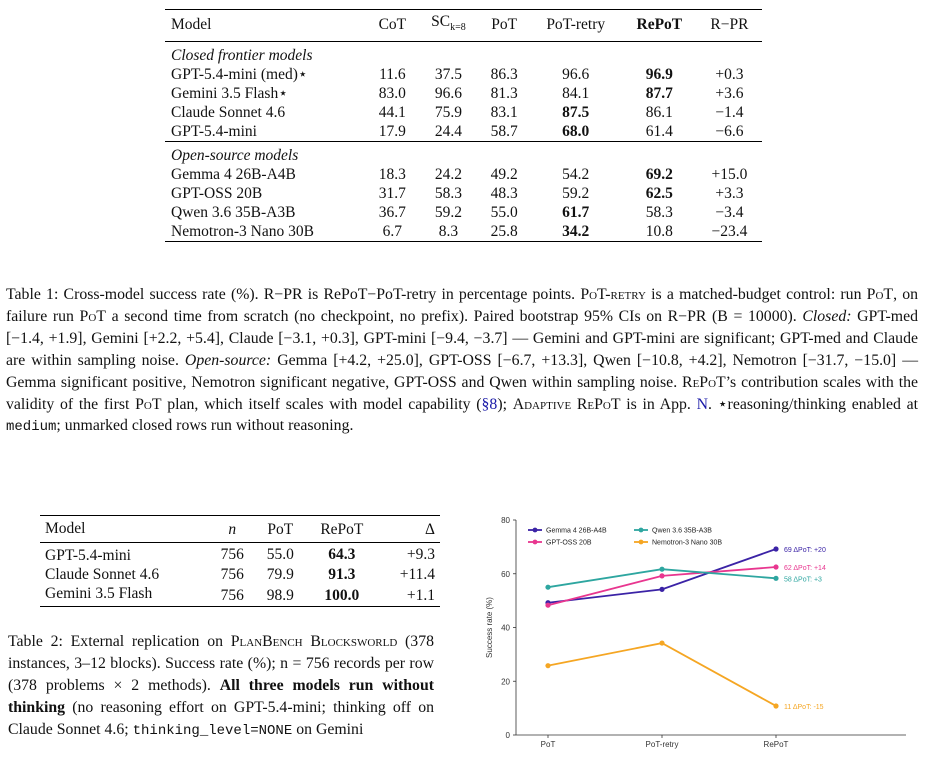 The image size is (925, 769). What do you see at coordinates (240, 595) in the screenshot?
I see `table-row: Gemini 3.5 Flash 756 98.9 100.0 +1.1` at bounding box center [240, 595].